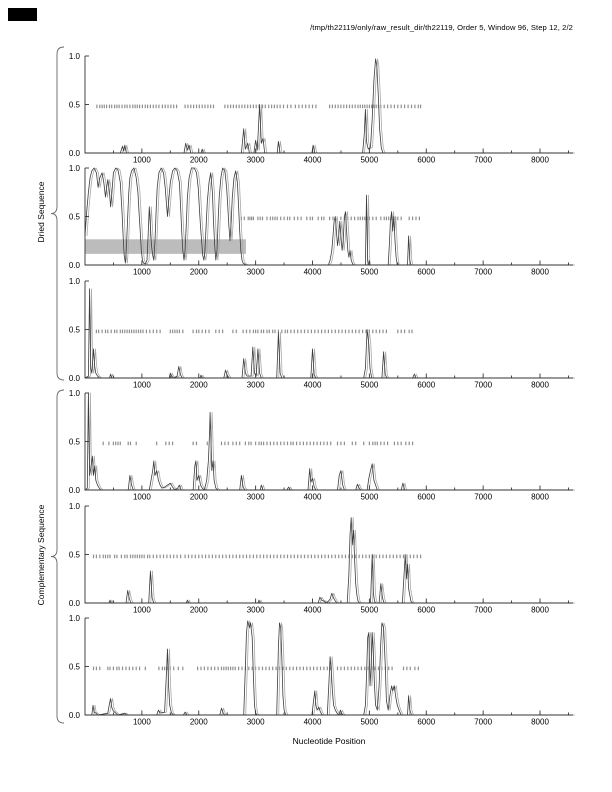 This screenshot has height=792, width=612. I want to click on brace-dried-sequence, so click(57, 213).